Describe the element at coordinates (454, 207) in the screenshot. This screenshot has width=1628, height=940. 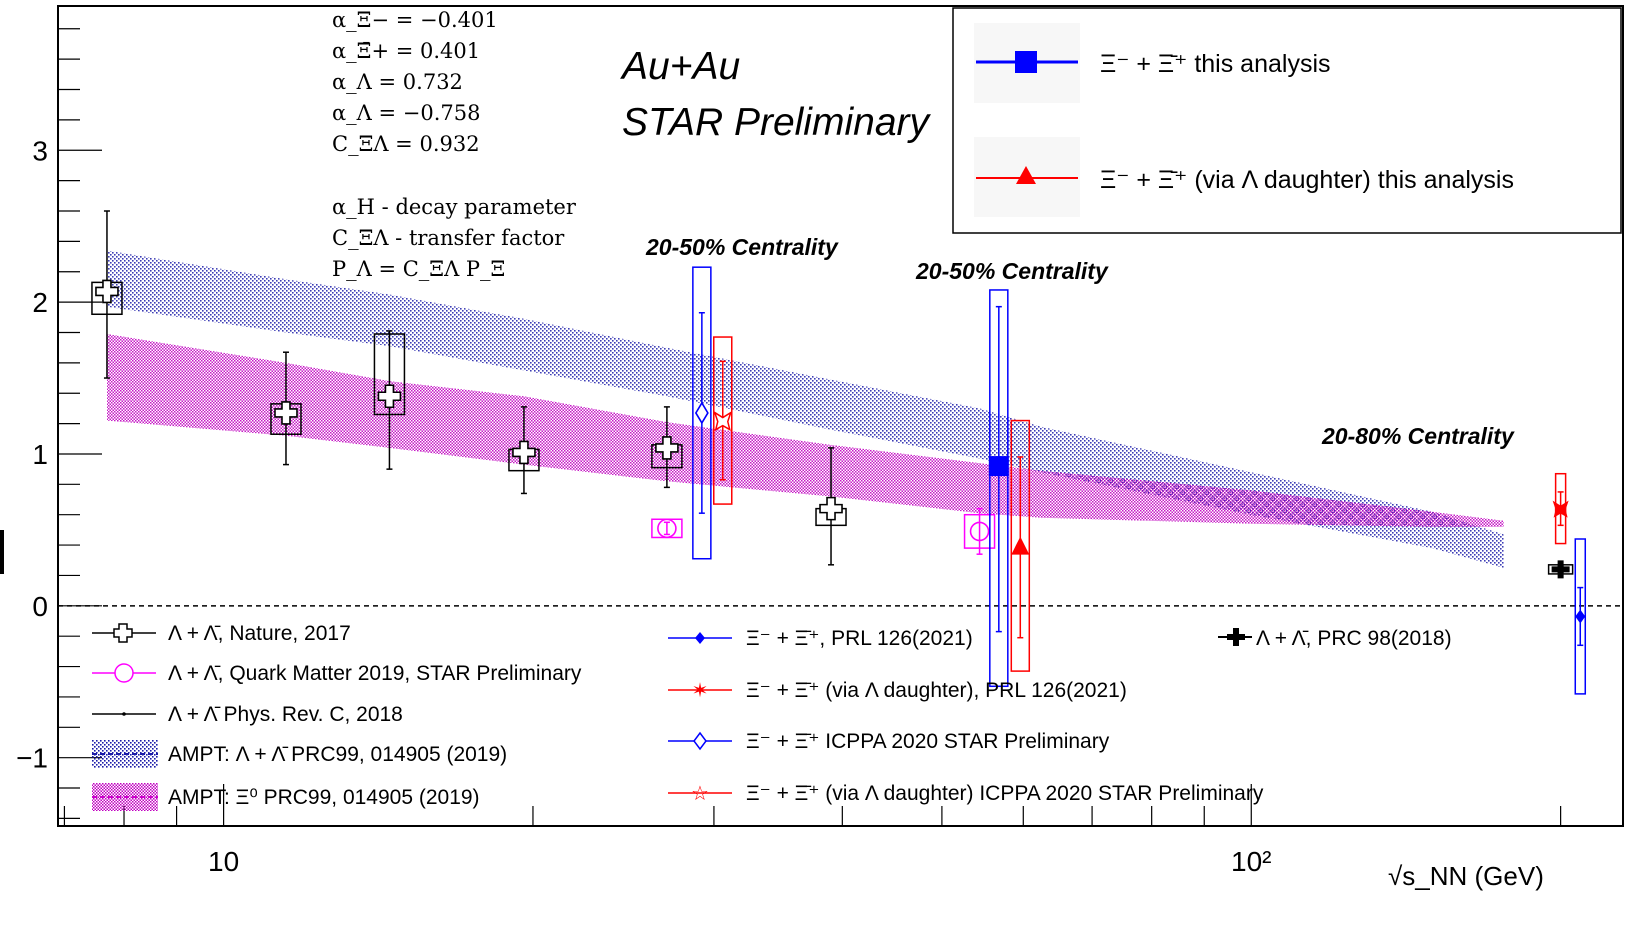
I see `param-decay-def: α_H - decay parameter` at that location.